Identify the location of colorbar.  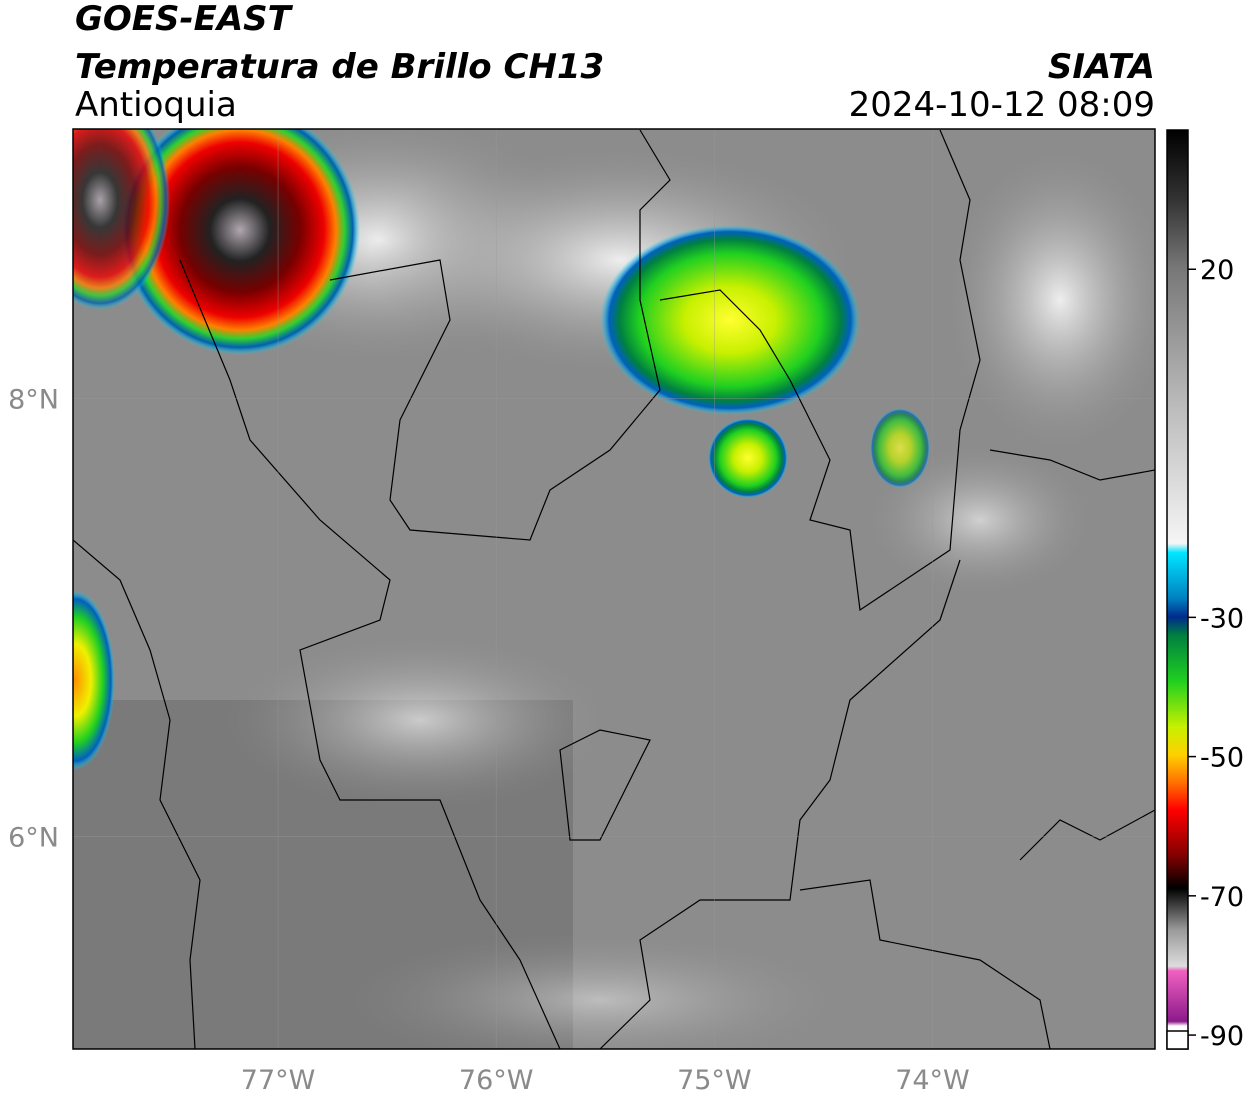
(1177, 589).